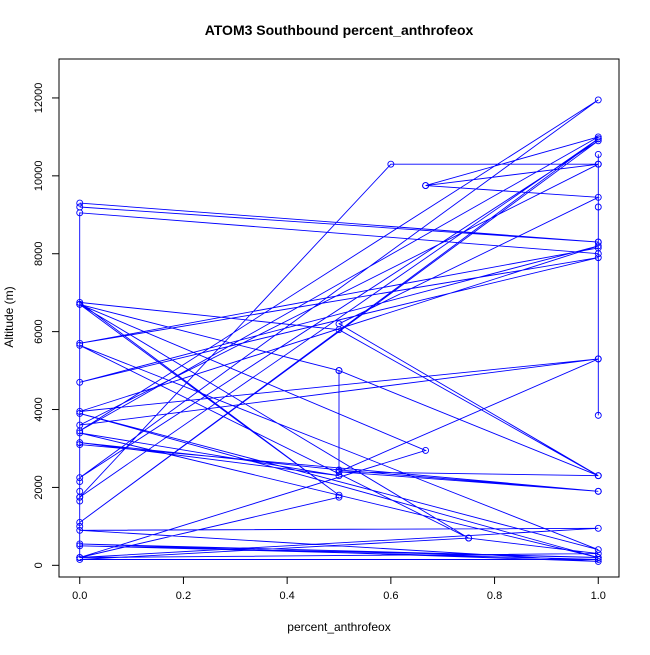 Image resolution: width=650 pixels, height=655 pixels. What do you see at coordinates (339, 589) in the screenshot?
I see `x-axis: 0.0 0.2 0.4 0.6 0.8 1.0` at bounding box center [339, 589].